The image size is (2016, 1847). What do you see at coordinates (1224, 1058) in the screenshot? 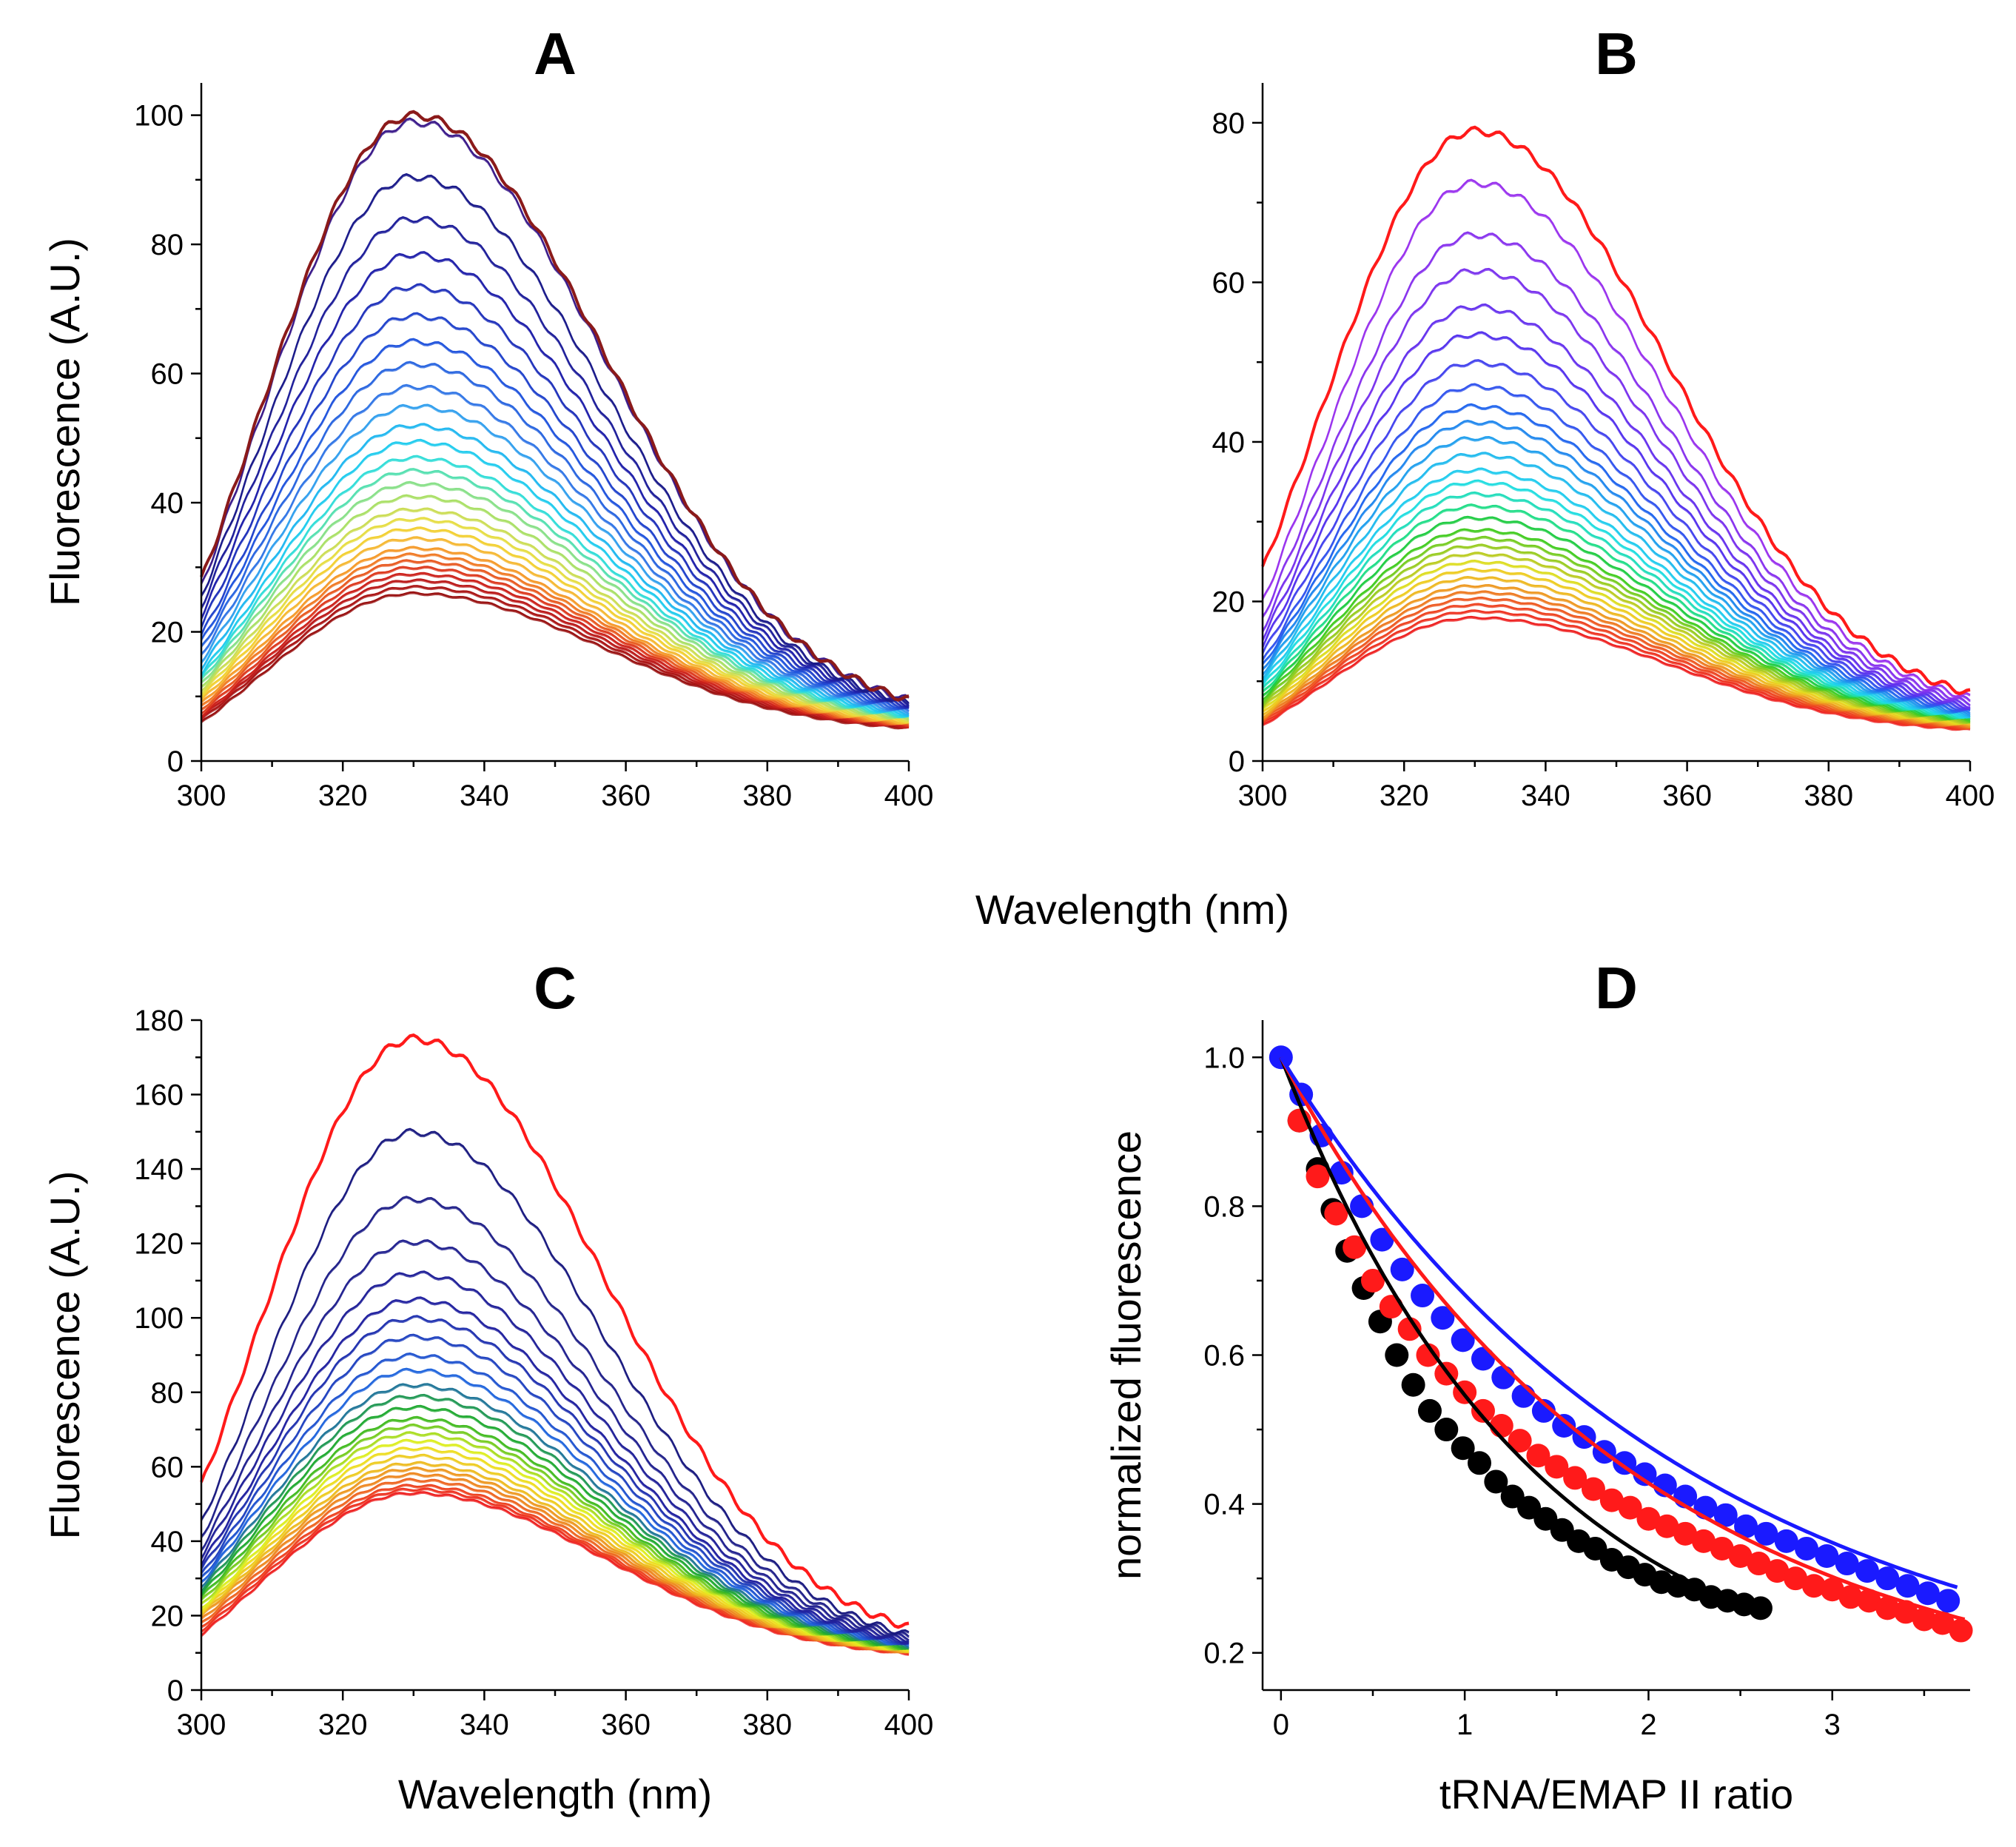
I see `y-tick-label: 1.0` at bounding box center [1224, 1058].